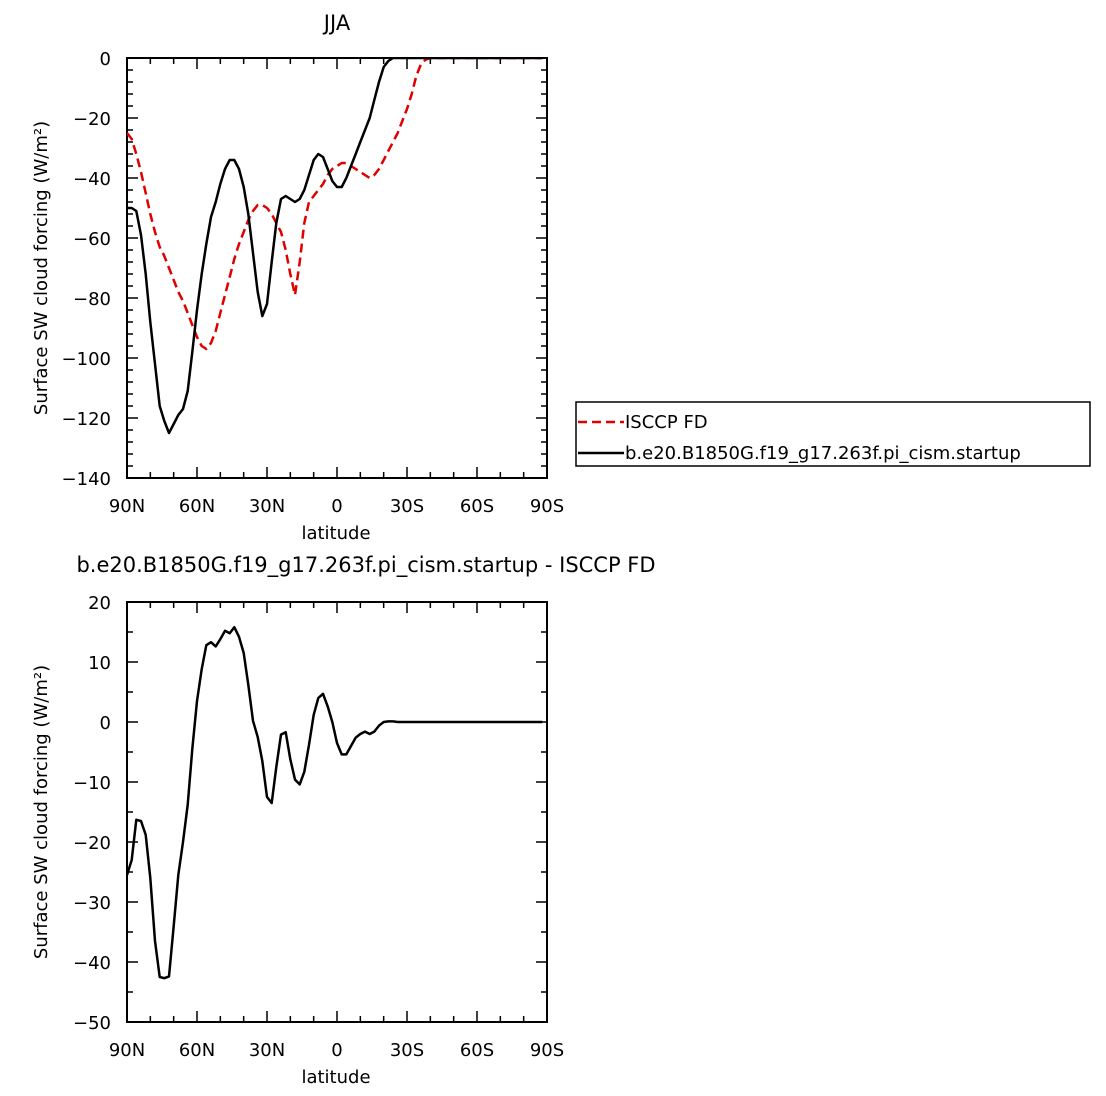 The image size is (1106, 1096). I want to click on y-tick-label: −50, so click(92, 1023).